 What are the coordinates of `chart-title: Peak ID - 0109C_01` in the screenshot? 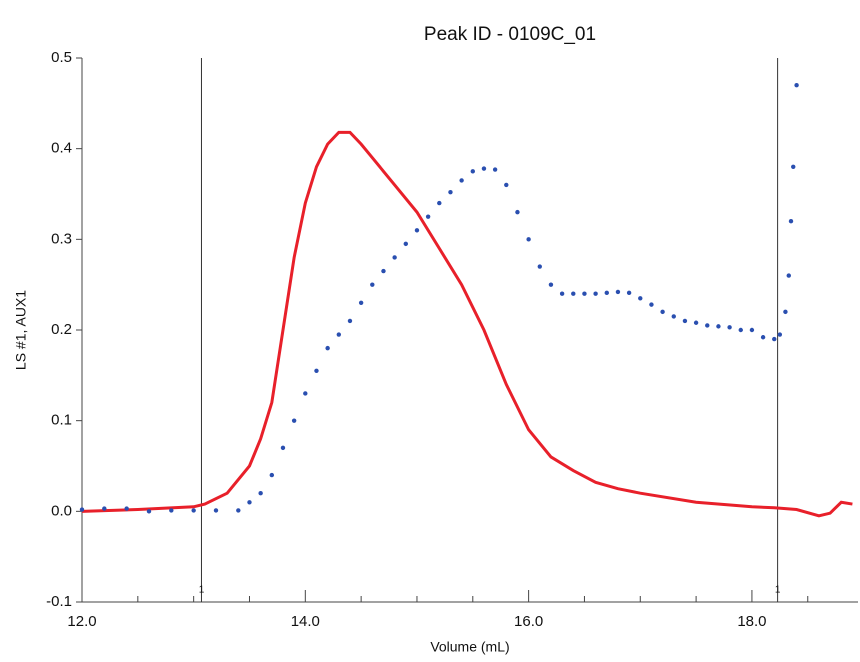 It's located at (510, 34).